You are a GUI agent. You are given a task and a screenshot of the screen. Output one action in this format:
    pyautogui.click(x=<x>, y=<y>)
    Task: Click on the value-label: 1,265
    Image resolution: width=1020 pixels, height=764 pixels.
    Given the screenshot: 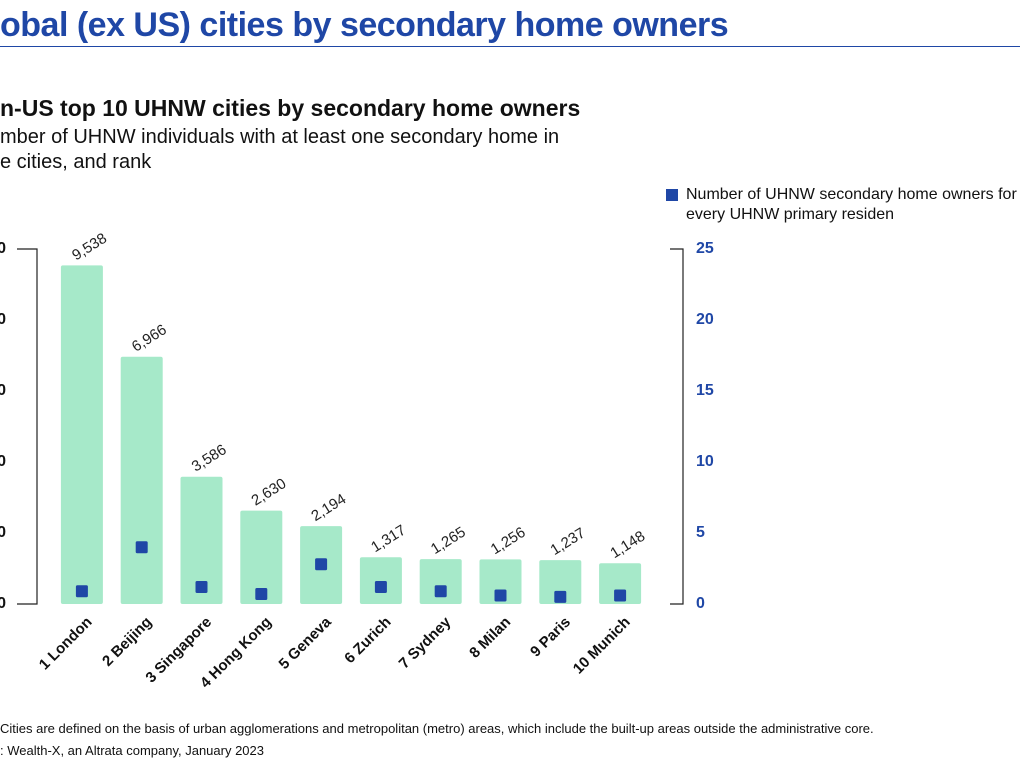 What is the action you would take?
    pyautogui.click(x=448, y=541)
    